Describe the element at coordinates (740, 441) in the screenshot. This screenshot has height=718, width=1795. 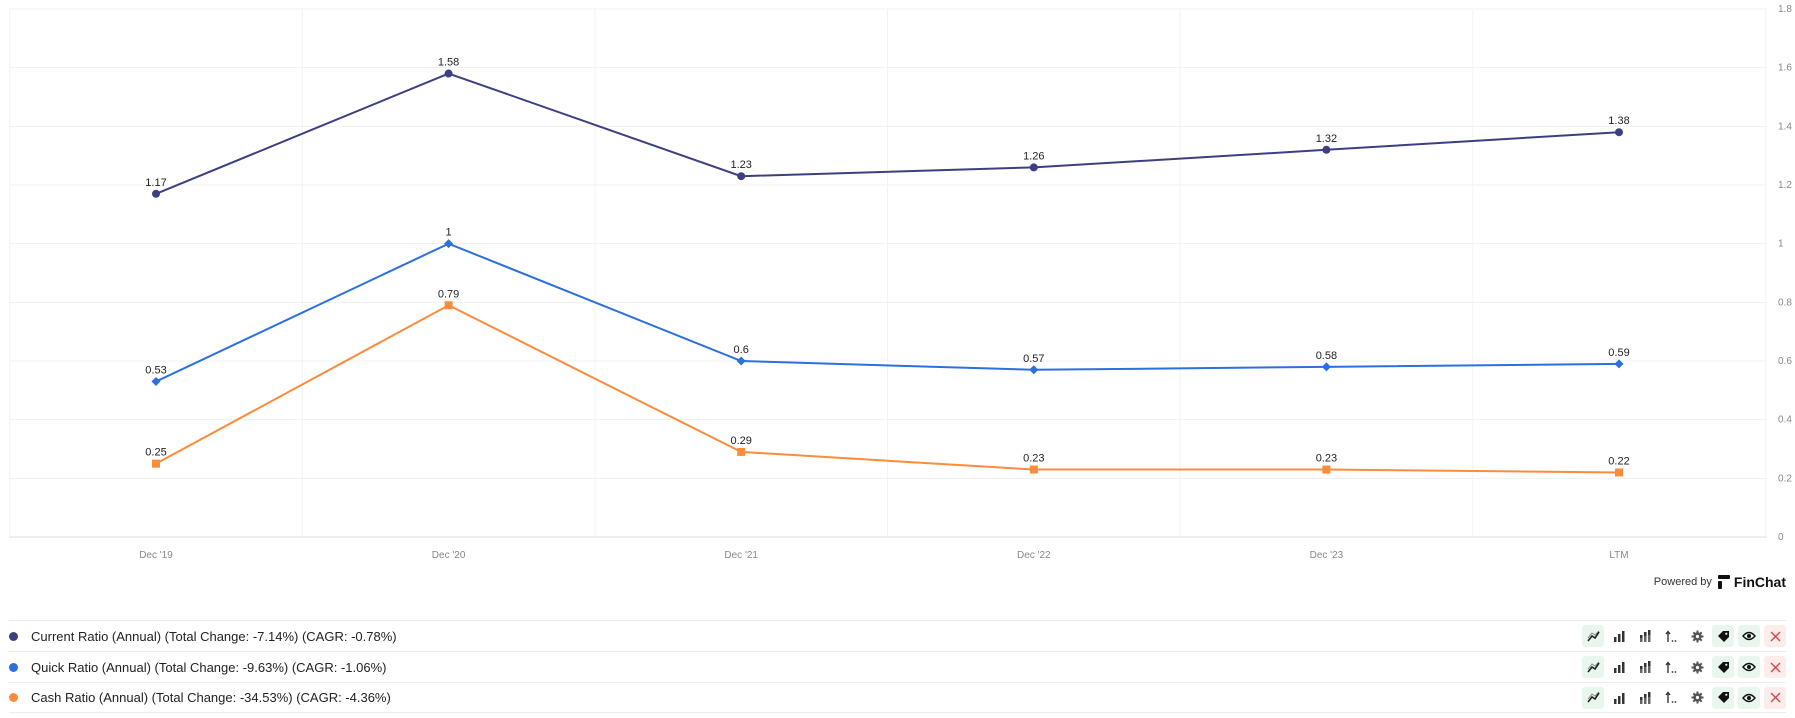
I see `data-label: 0.29` at that location.